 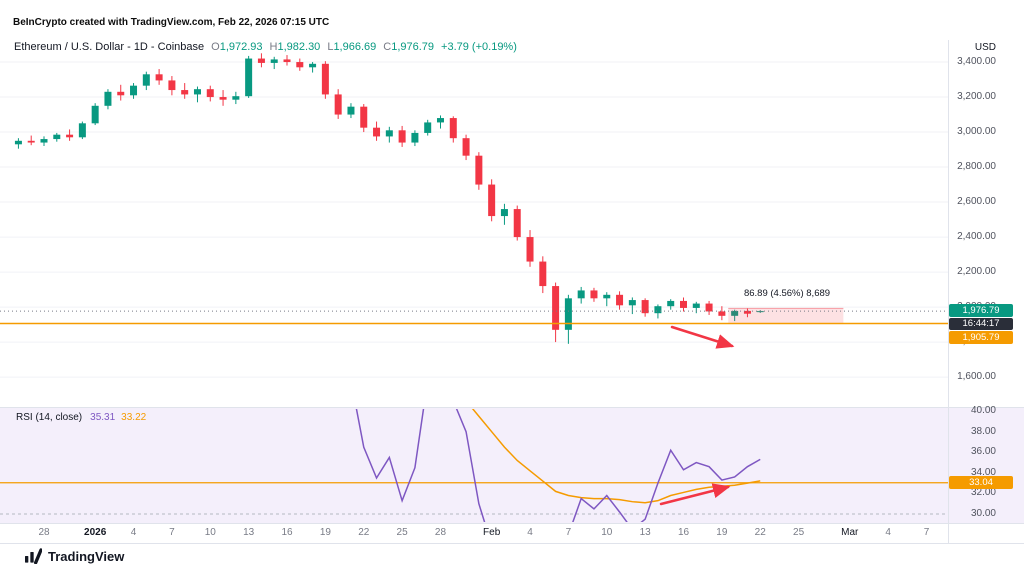 I want to click on current-price-badge: 1,976.79, so click(x=981, y=310).